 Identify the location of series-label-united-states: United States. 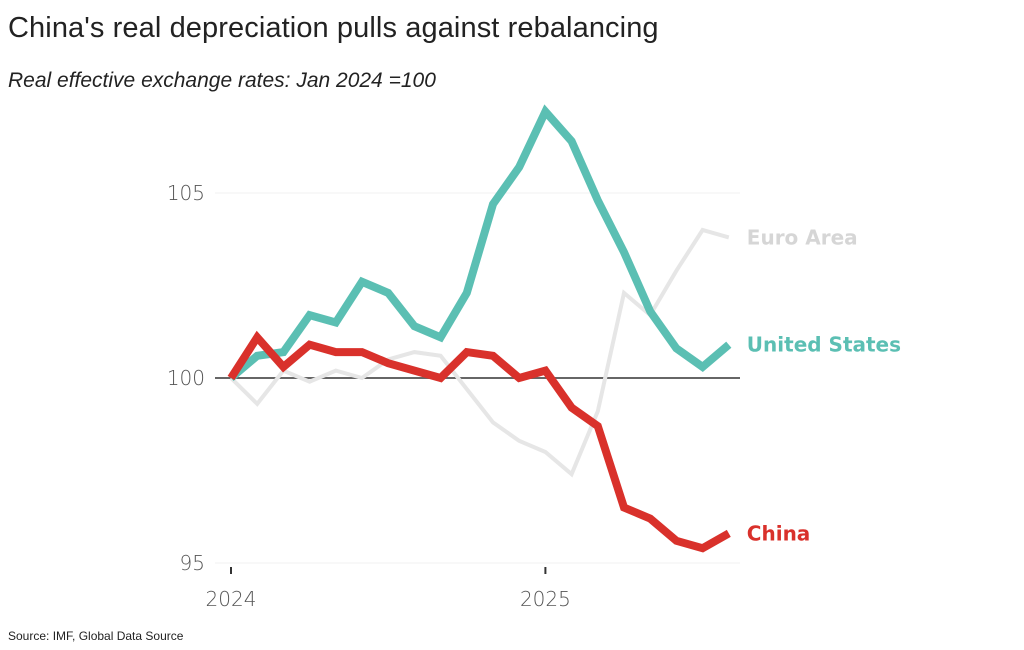
(824, 345).